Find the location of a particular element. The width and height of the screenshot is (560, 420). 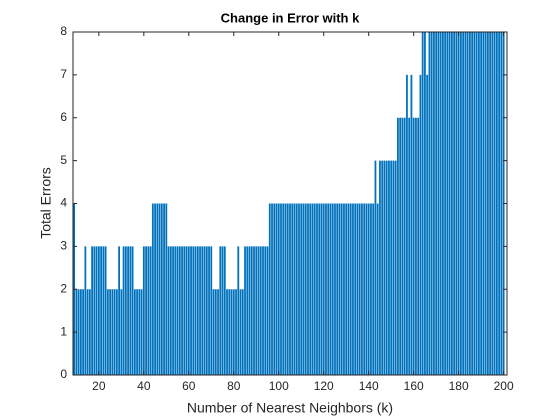

x-axis-label: Number of Nearest Neighbors (k) is located at coordinates (290, 408).